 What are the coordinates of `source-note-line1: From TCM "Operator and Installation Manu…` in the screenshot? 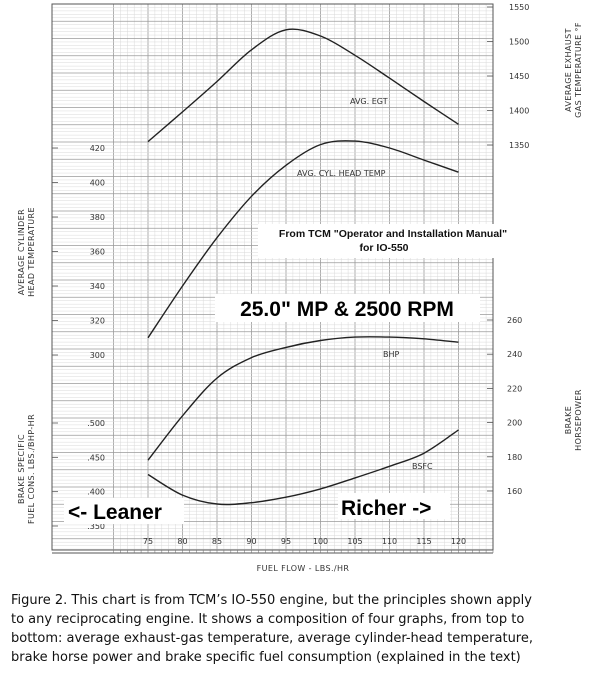 It's located at (393, 234).